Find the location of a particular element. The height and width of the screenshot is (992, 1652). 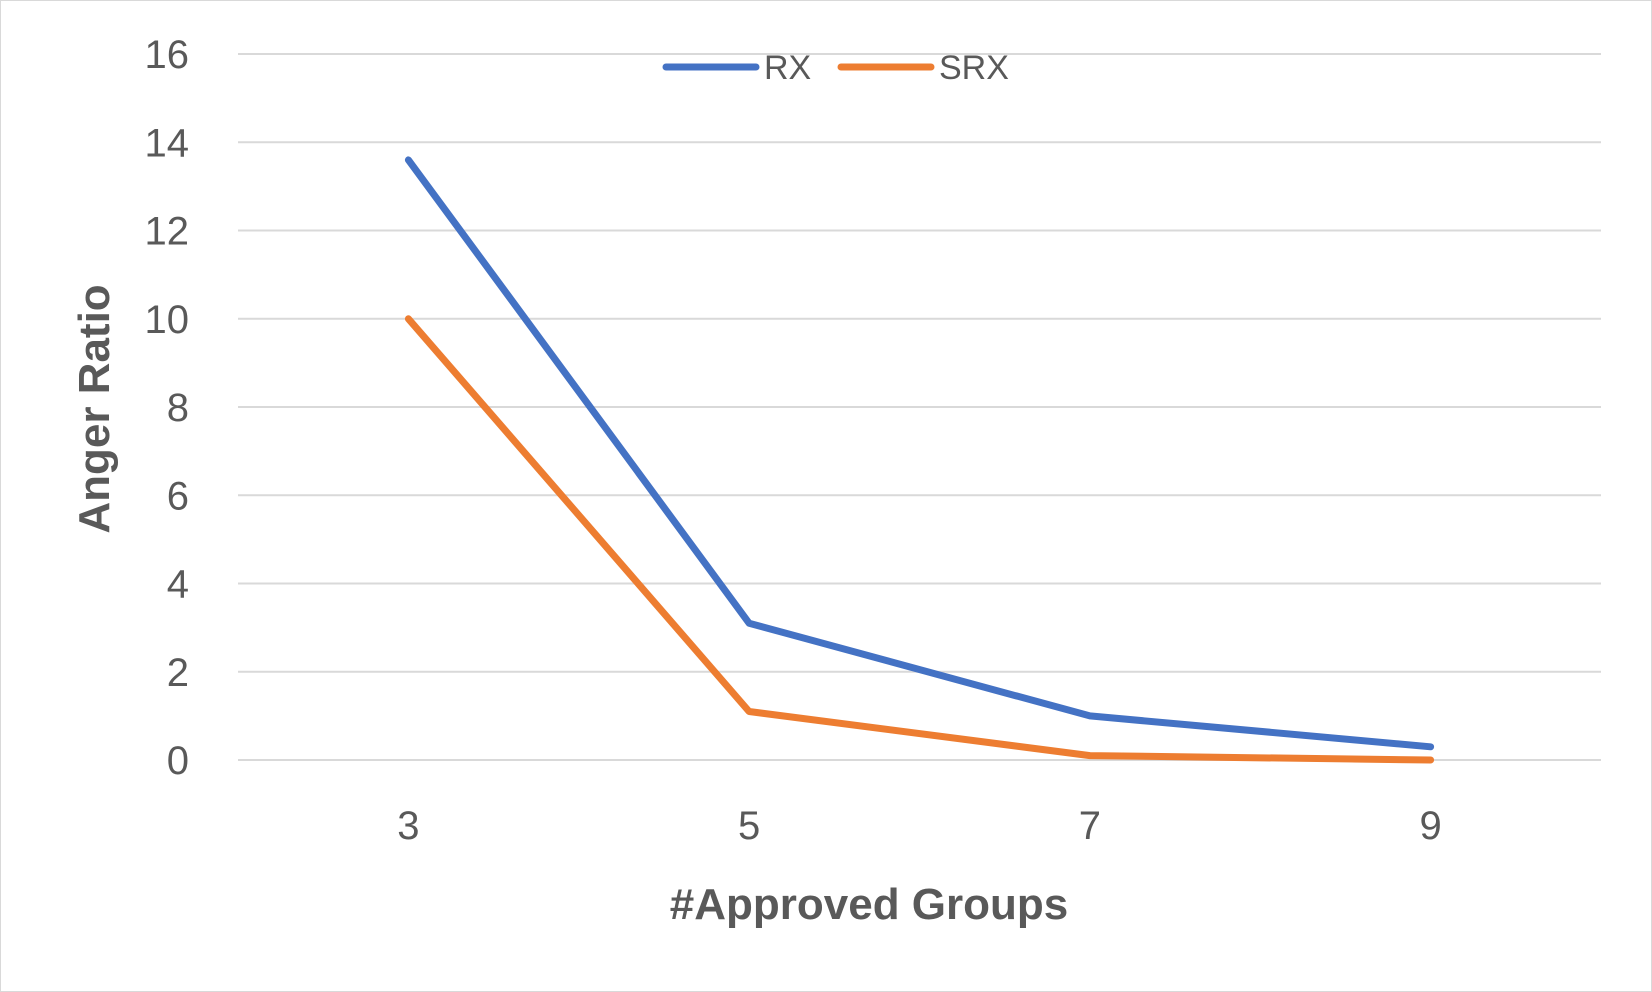

x-tick-label: 9 is located at coordinates (1431, 826).